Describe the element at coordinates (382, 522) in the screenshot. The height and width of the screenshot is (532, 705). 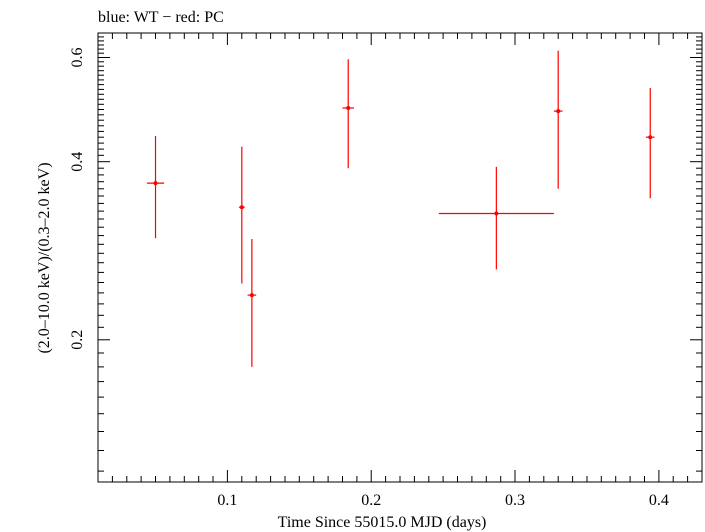
I see `x-axis-label: Time Since 55015.0 MJD (days)` at that location.